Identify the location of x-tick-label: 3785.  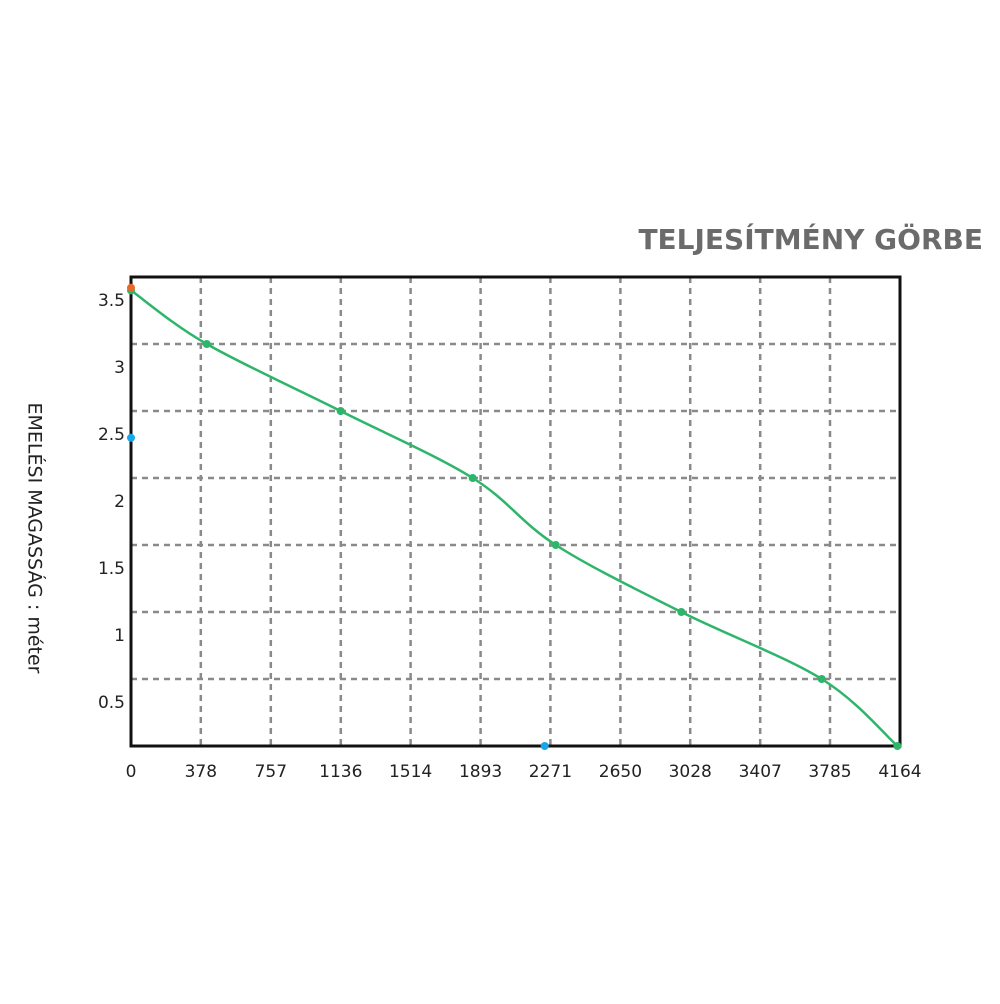
(829, 772).